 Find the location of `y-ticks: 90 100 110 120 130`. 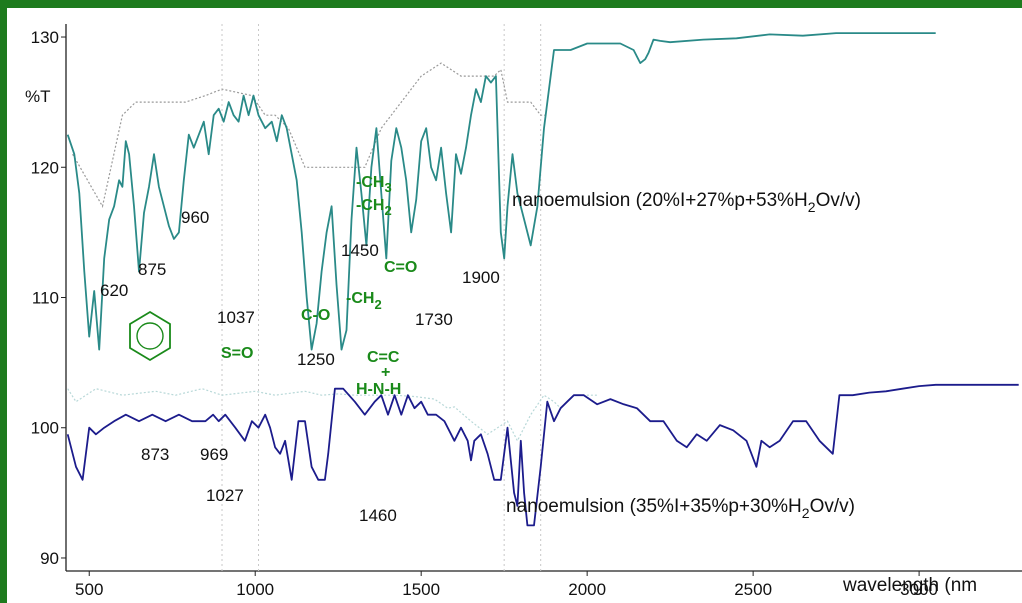

y-ticks: 90 100 110 120 130 is located at coordinates (48, 298).